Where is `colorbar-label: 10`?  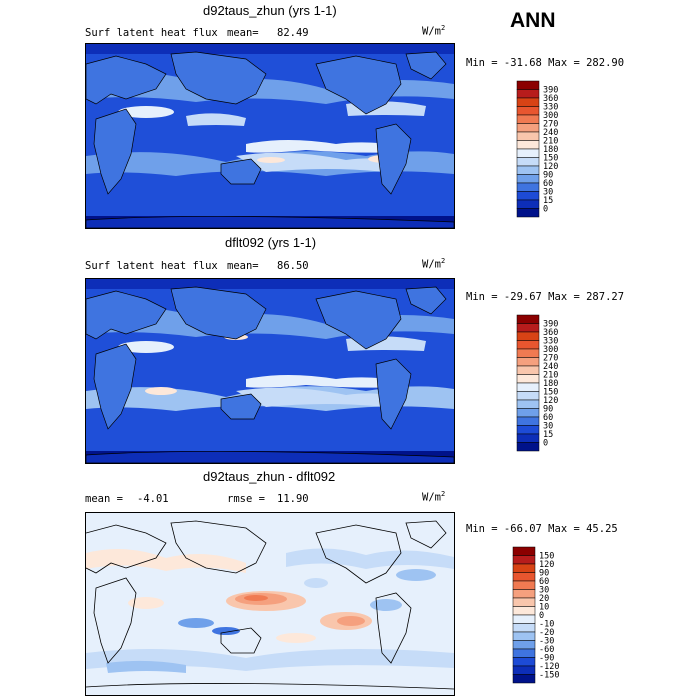
colorbar-label: 10 is located at coordinates (544, 608).